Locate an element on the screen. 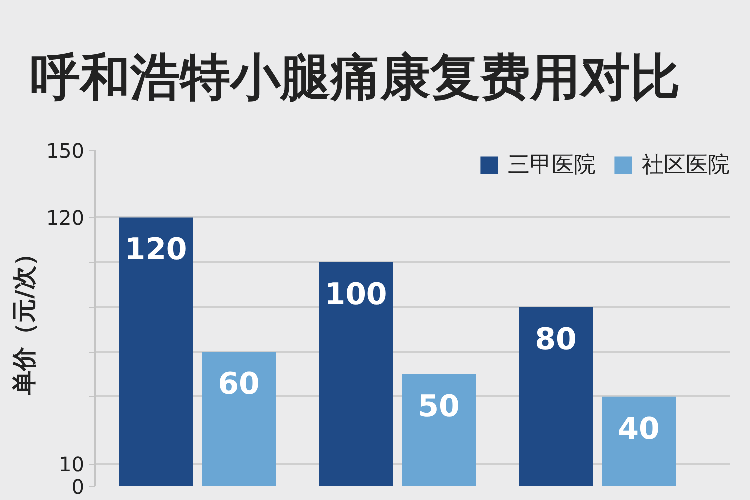  data-label: 120 is located at coordinates (156, 250).